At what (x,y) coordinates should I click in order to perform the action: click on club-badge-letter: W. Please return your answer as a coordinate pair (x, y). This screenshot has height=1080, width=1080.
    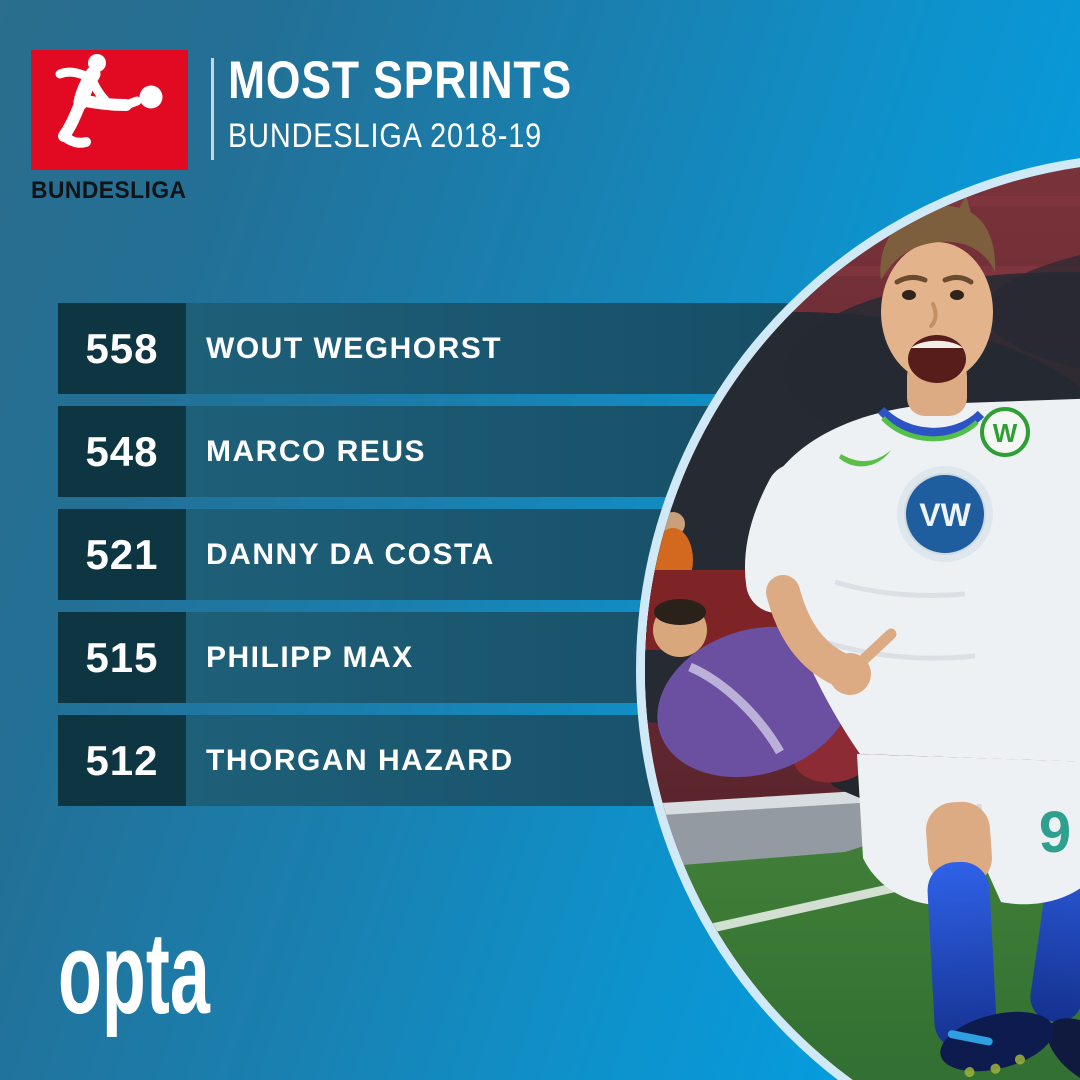
    Looking at the image, I should click on (1005, 433).